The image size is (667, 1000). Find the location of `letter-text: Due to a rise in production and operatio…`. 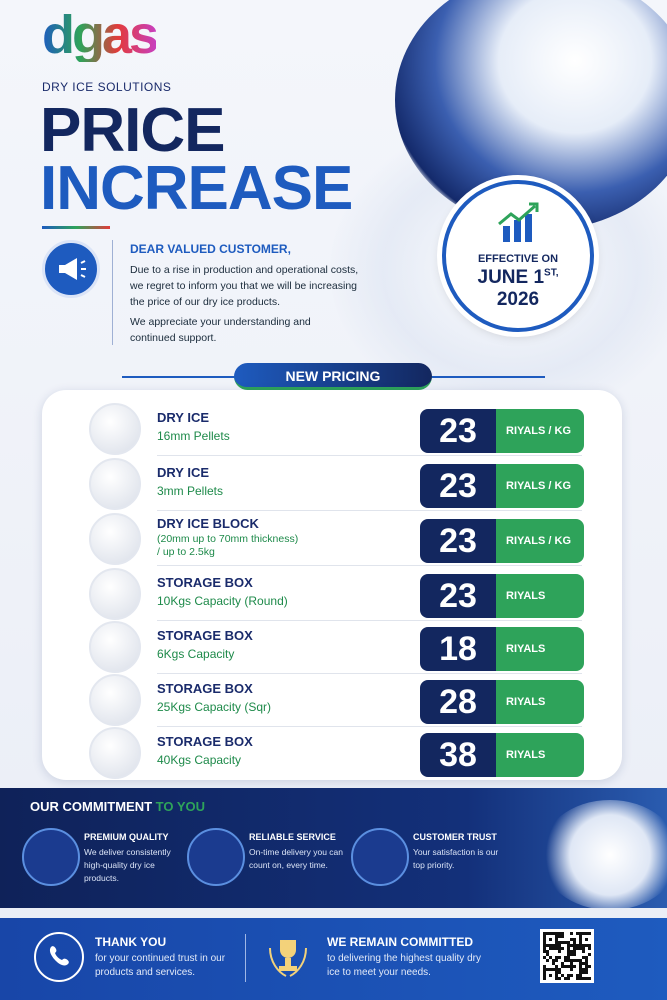

letter-text: Due to a rise in production and operatio… is located at coordinates (244, 286).